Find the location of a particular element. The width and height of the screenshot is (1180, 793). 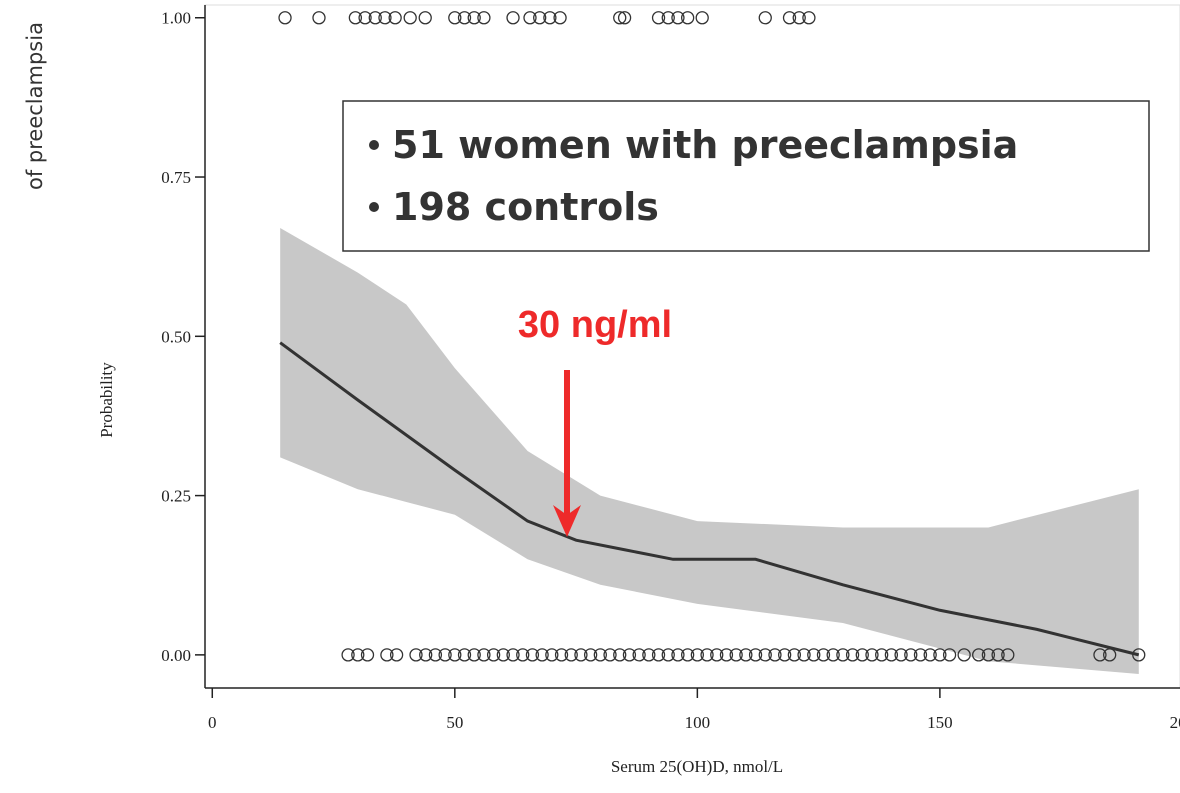

y-tick-label: 1.00 is located at coordinates (176, 18).